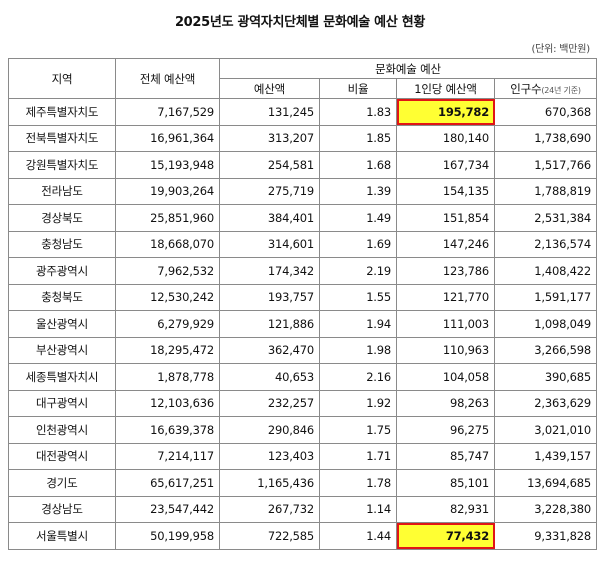 This screenshot has height=564, width=600. I want to click on culture-budget-cell: 193,757, so click(269, 297).